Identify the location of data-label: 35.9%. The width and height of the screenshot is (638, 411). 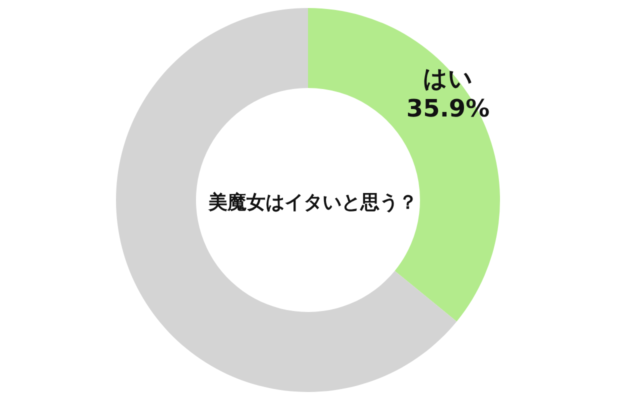
(448, 108).